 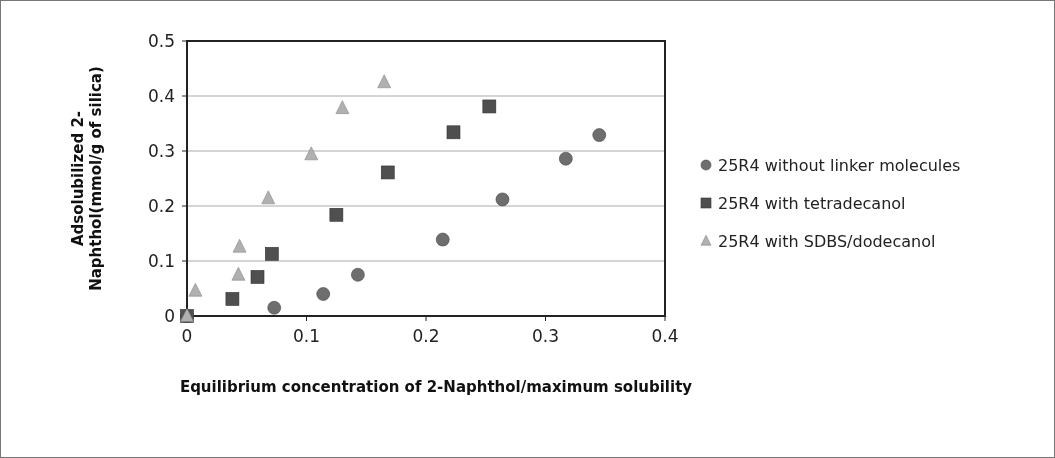 What do you see at coordinates (426, 336) in the screenshot?
I see `x-tick-label: 0.2` at bounding box center [426, 336].